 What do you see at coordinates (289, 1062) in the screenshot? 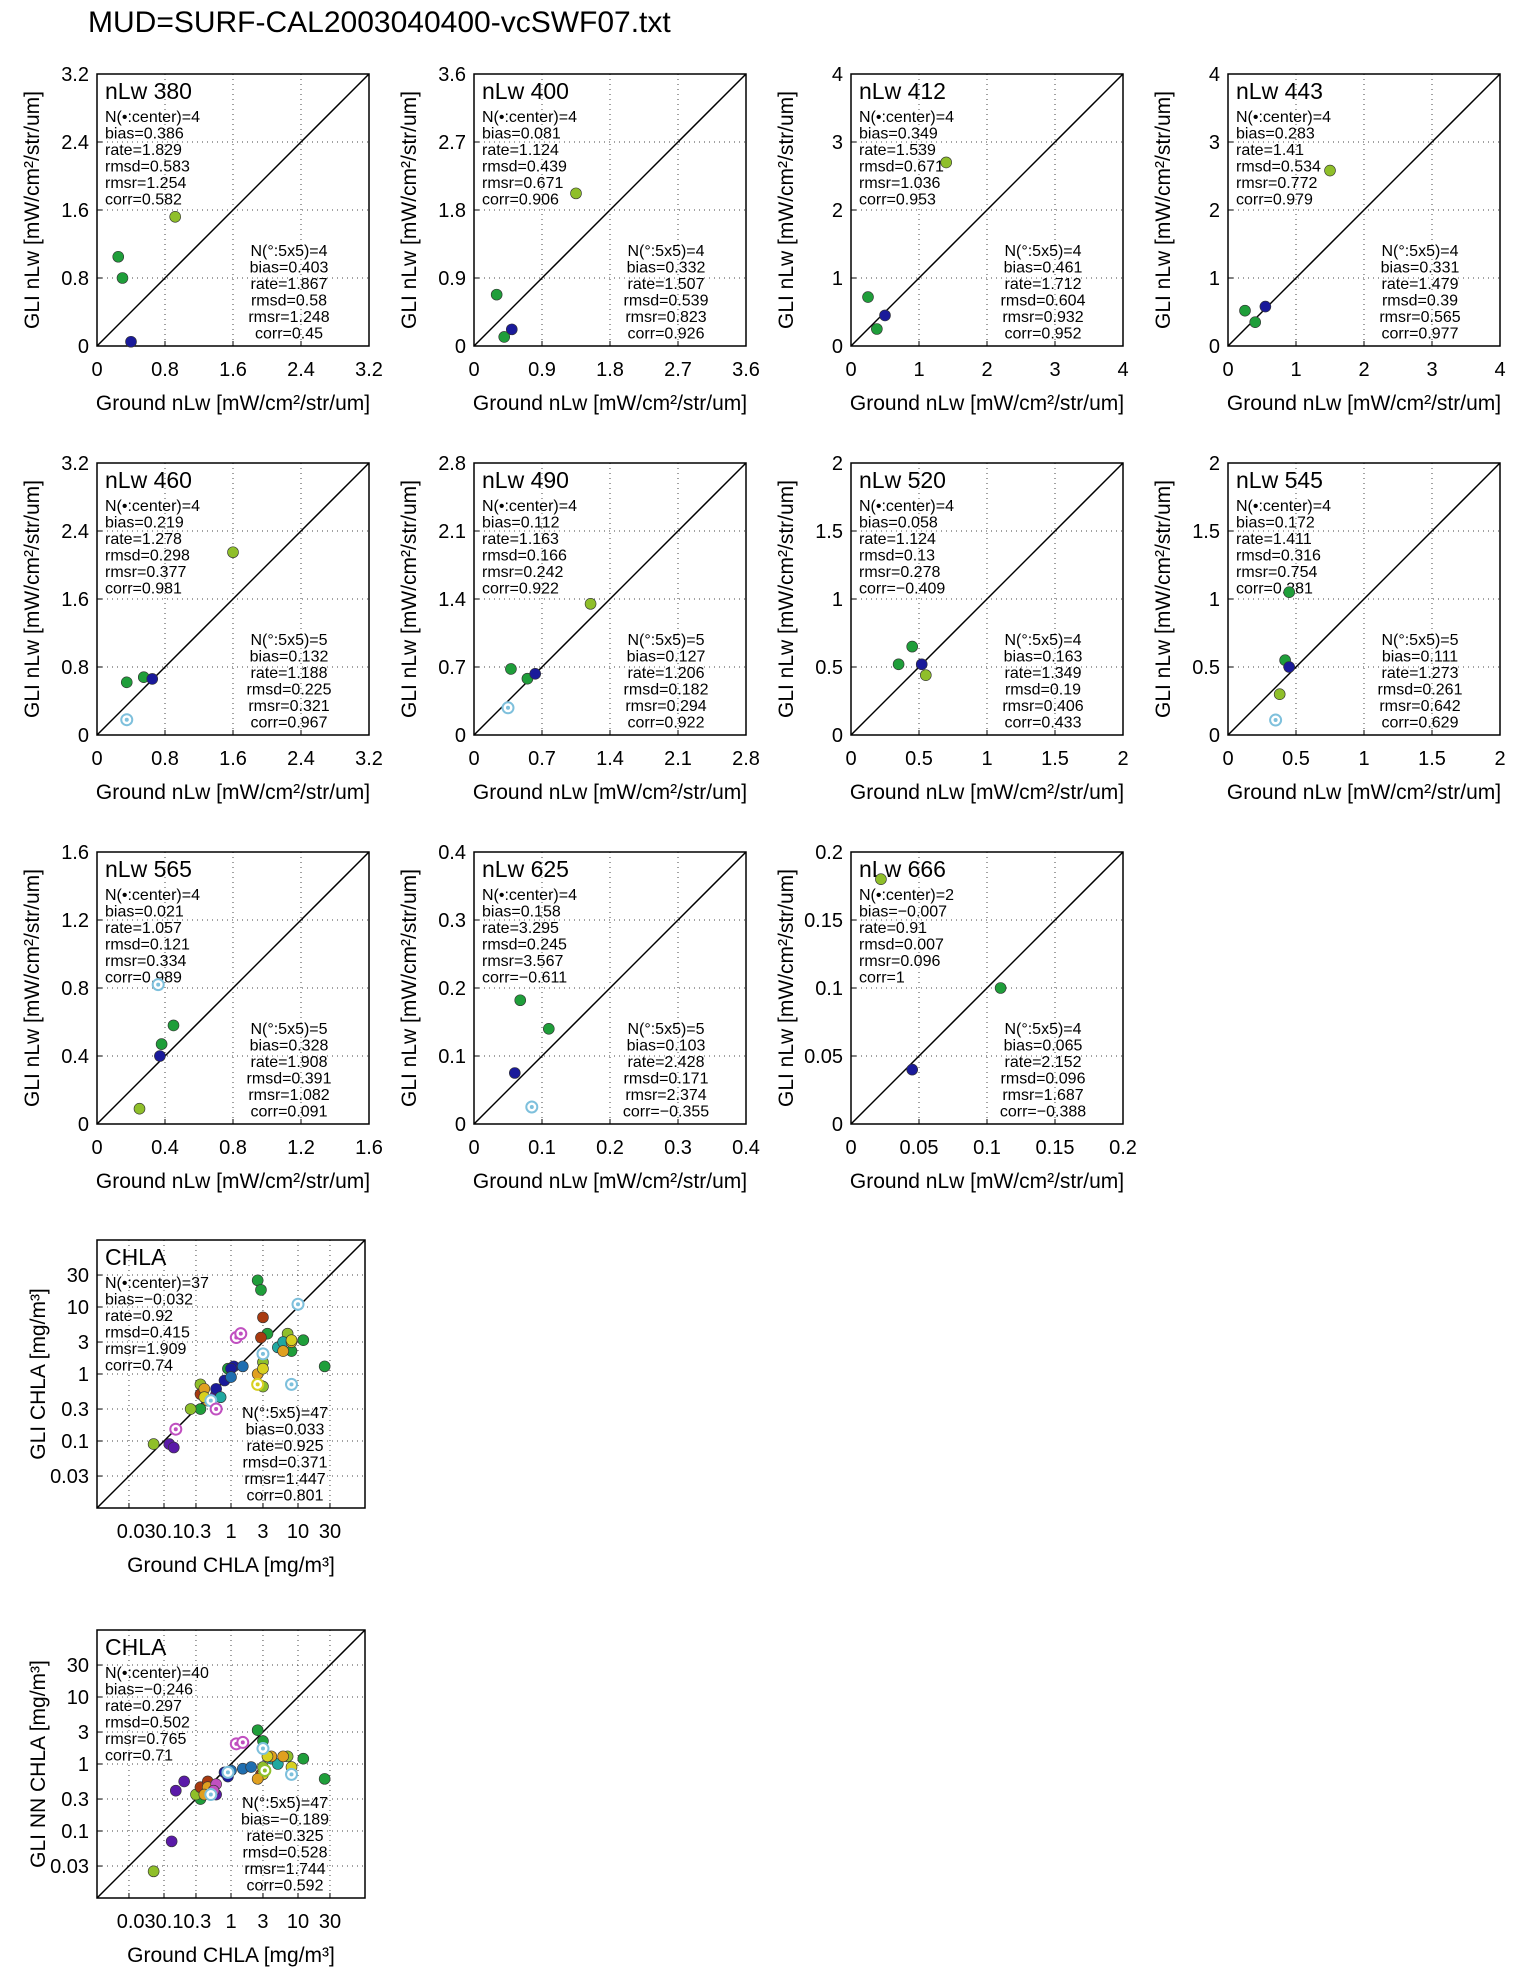
I see `stats-5x5-line: rate=1.908` at bounding box center [289, 1062].